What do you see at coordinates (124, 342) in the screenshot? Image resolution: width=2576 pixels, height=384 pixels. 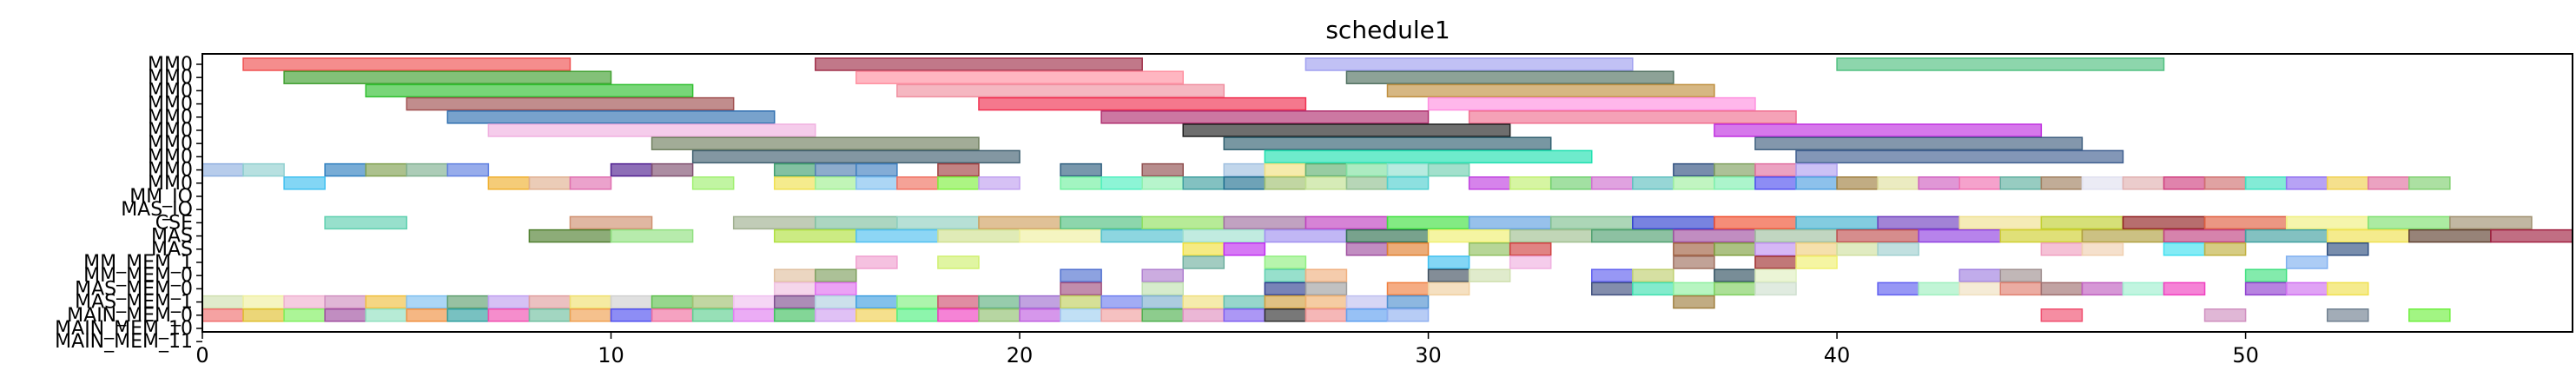 I see `y-tick-label: MAIN_MEM_11` at bounding box center [124, 342].